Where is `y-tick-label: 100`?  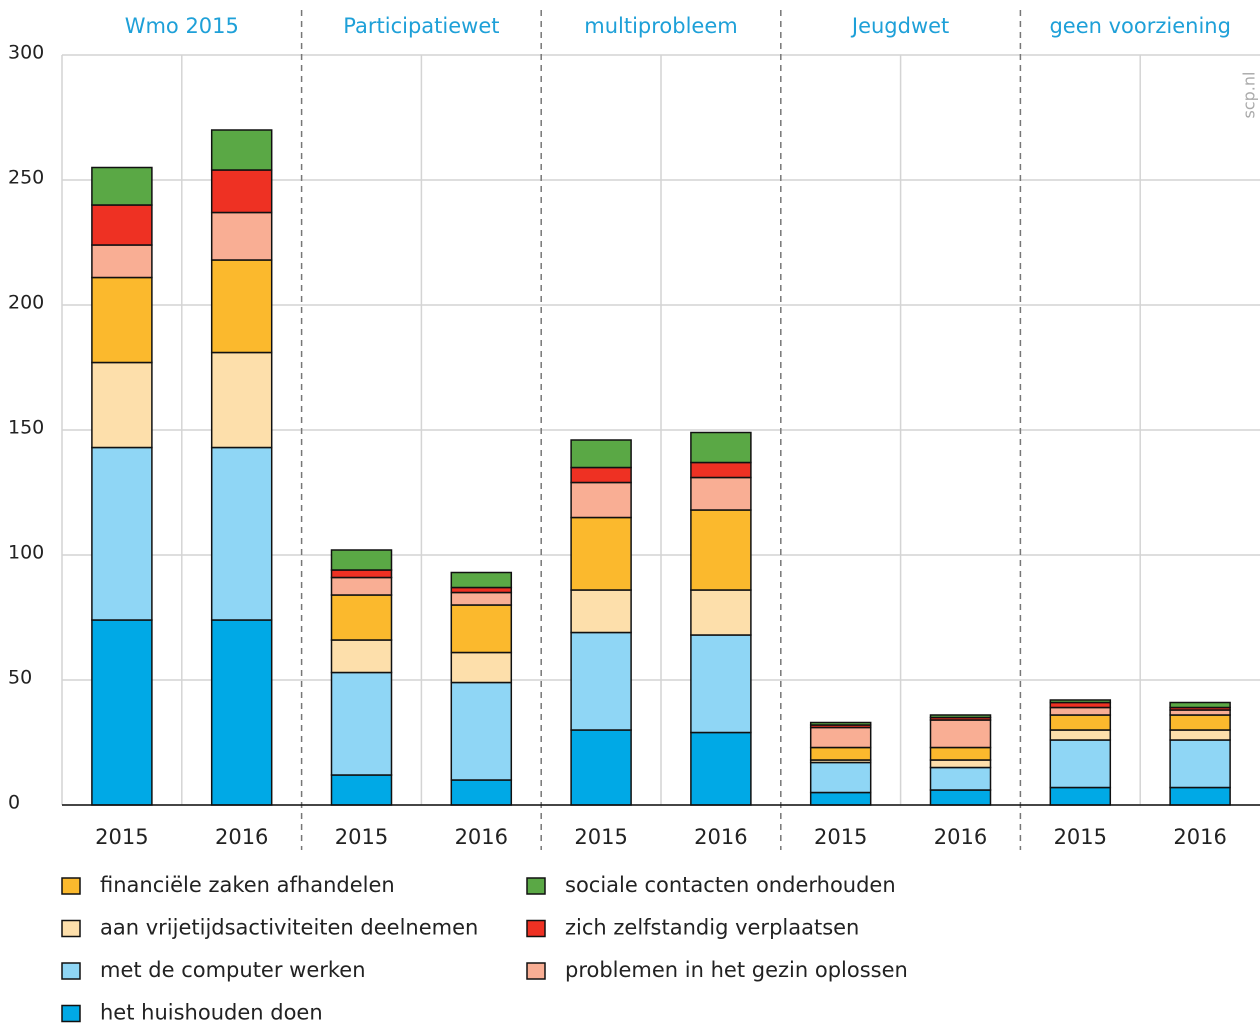
y-tick-label: 100 is located at coordinates (26, 553).